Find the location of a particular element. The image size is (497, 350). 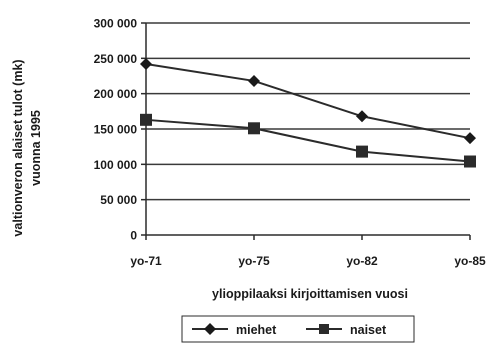

y-tick-label: 150 000 is located at coordinates (116, 130).